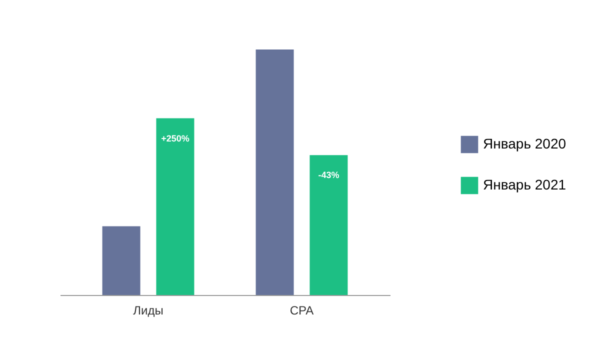 This screenshot has height=355, width=600. Describe the element at coordinates (302, 311) in the screenshot. I see `x-tick-label: CPA` at that location.